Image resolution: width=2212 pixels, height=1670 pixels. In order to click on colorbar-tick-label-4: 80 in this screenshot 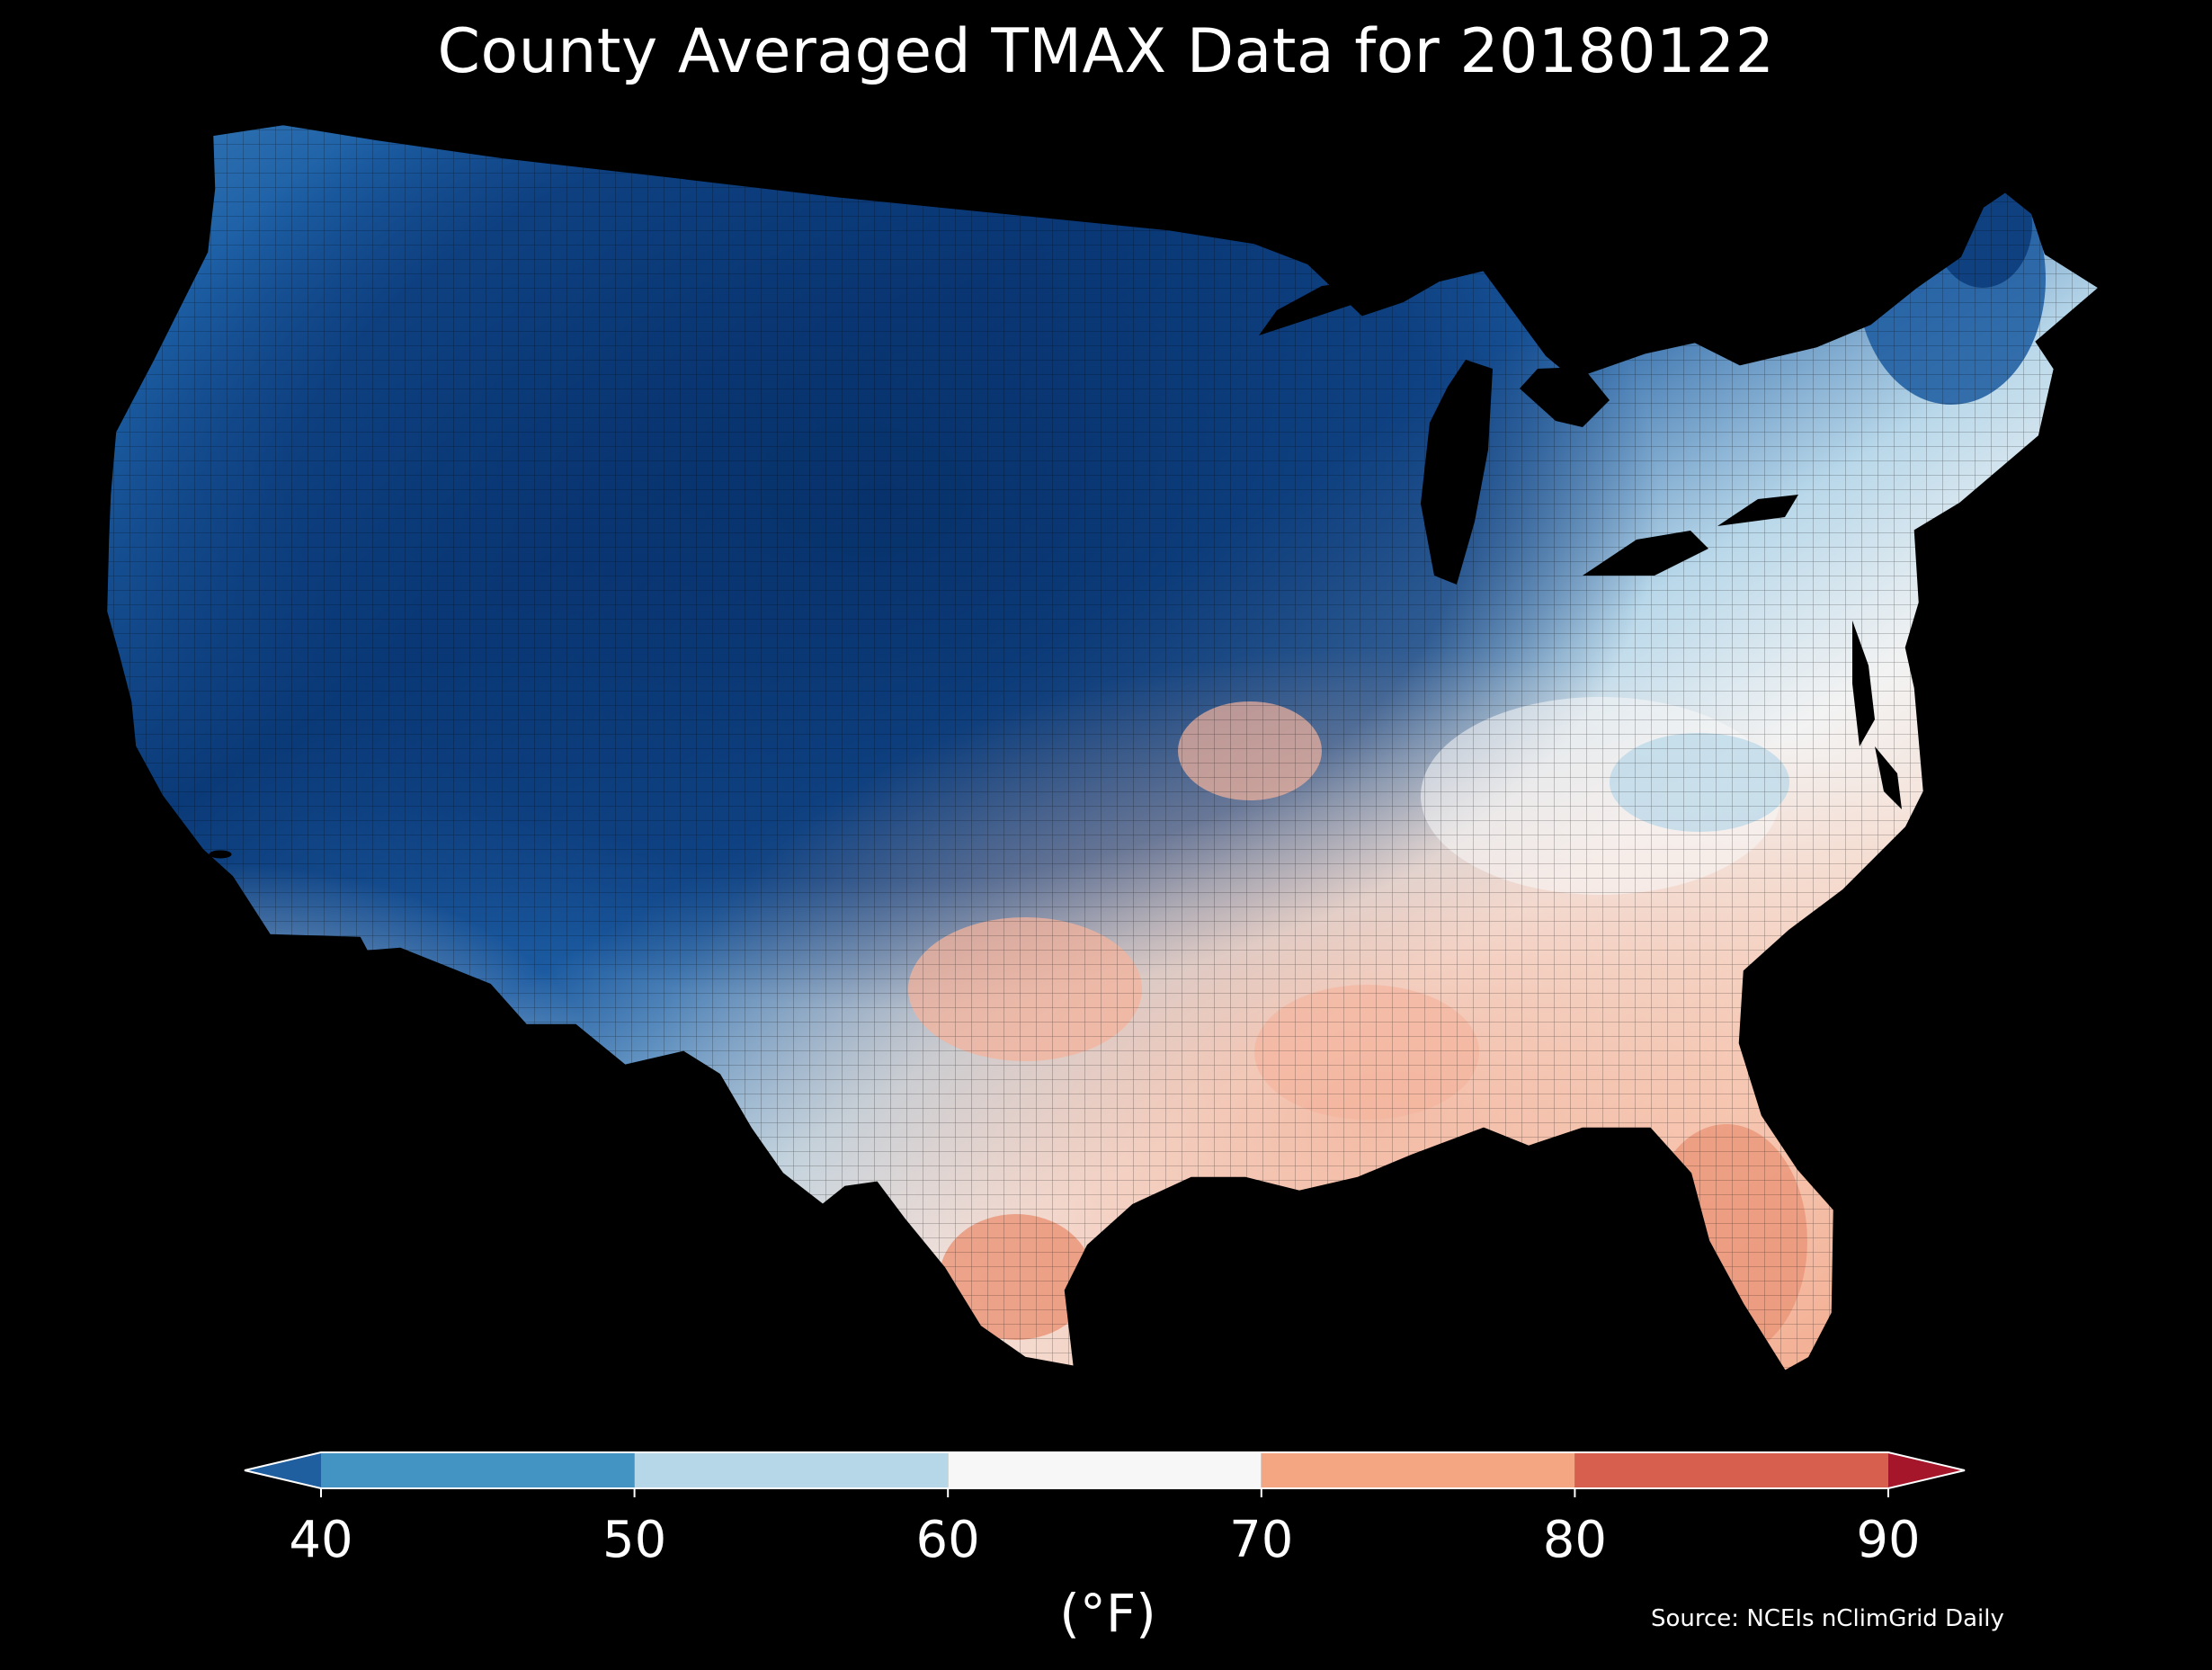, I will do `click(1575, 1540)`.